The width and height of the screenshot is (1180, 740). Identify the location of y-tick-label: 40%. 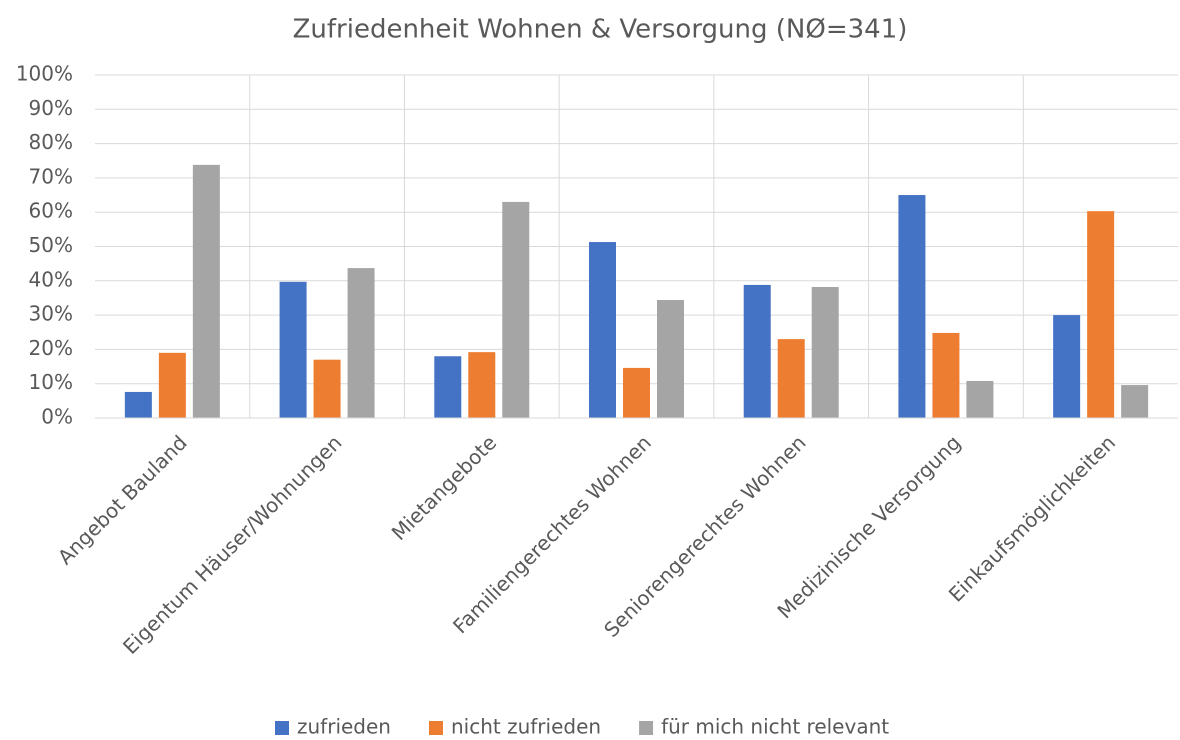
(51, 279).